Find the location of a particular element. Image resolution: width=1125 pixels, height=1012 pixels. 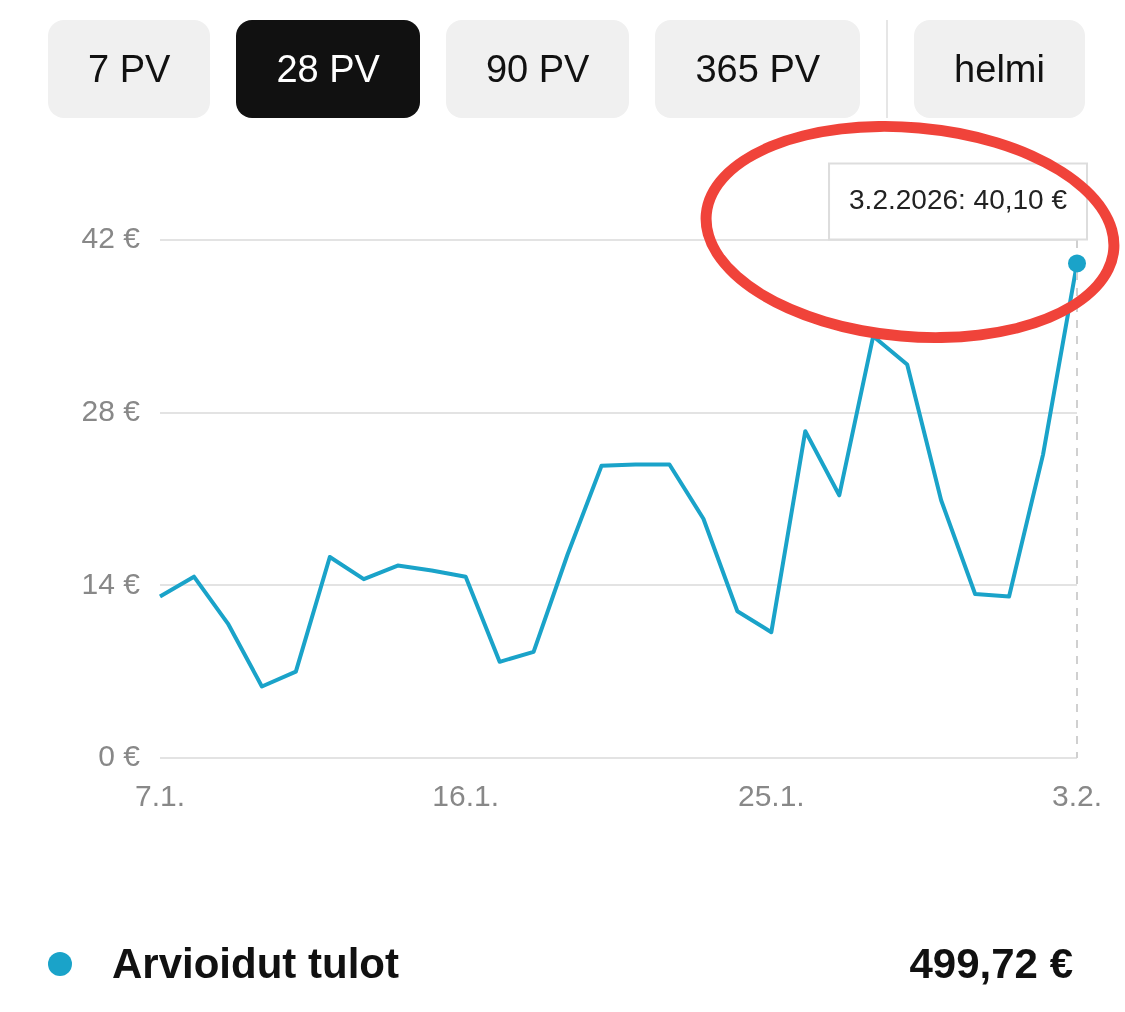

text: 365 PV is located at coordinates (758, 69).